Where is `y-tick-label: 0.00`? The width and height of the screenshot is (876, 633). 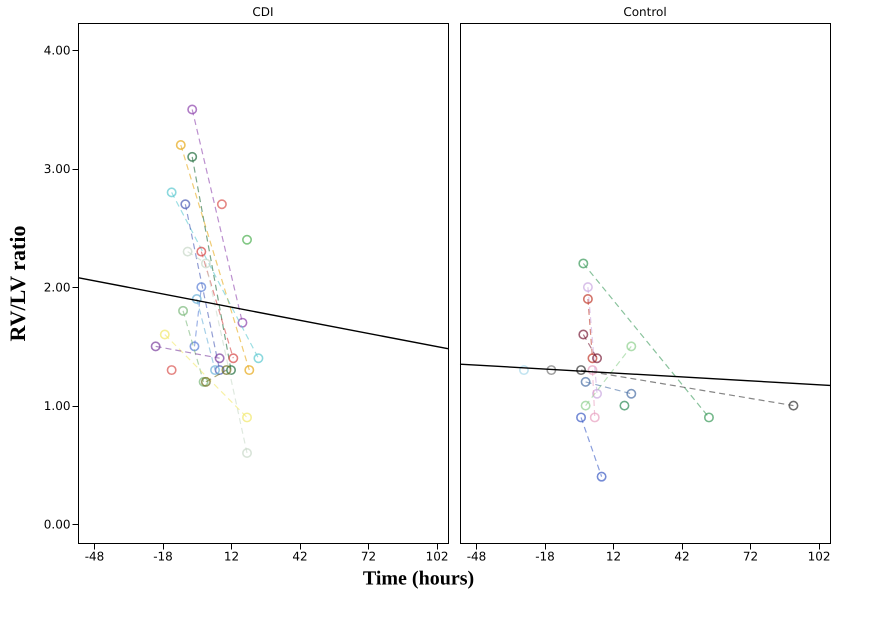 y-tick-label: 0.00 is located at coordinates (57, 525).